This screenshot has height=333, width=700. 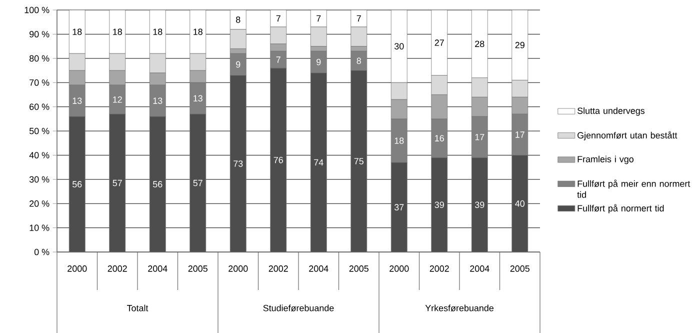 What do you see at coordinates (40, 107) in the screenshot?
I see `y-tick-label: 60 %` at bounding box center [40, 107].